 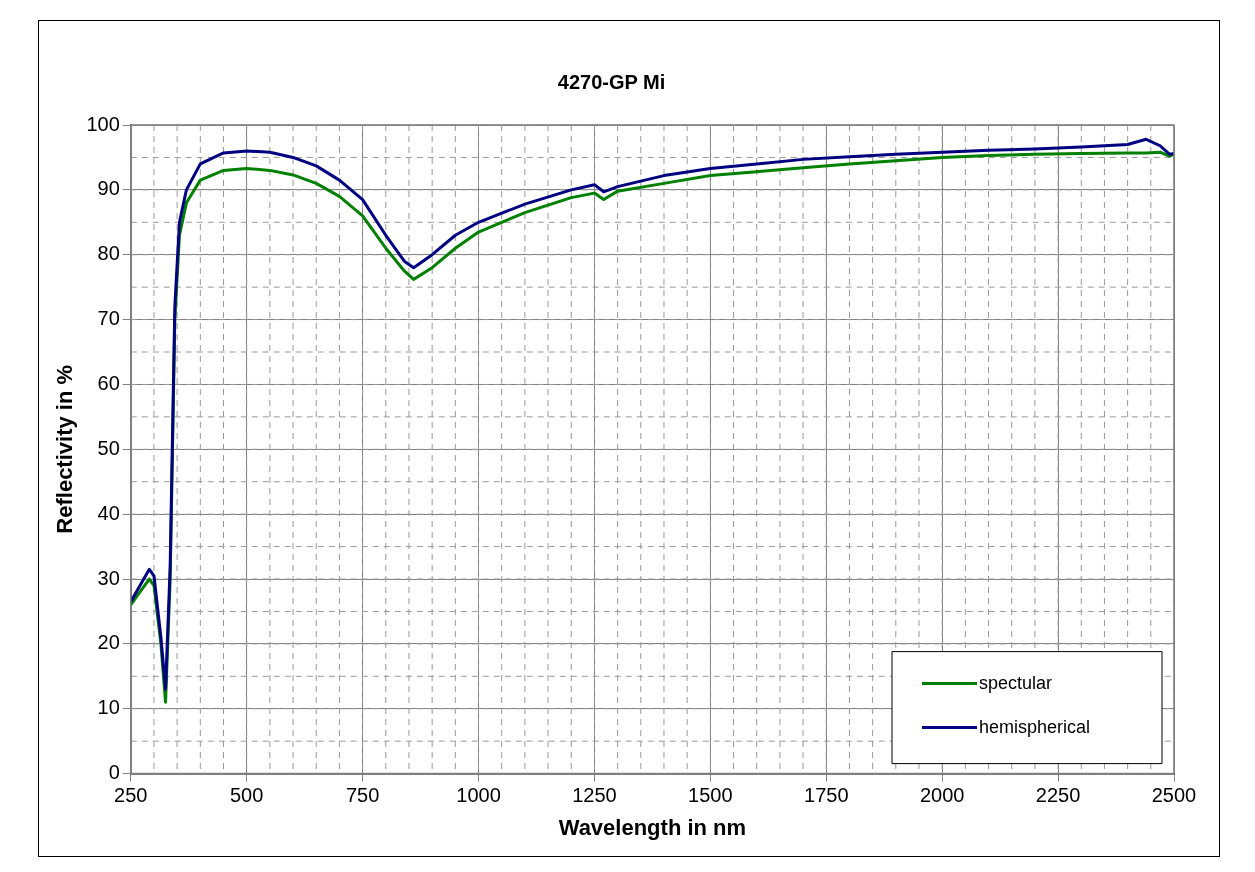 What do you see at coordinates (1035, 726) in the screenshot?
I see `legend-label: hemispherical` at bounding box center [1035, 726].